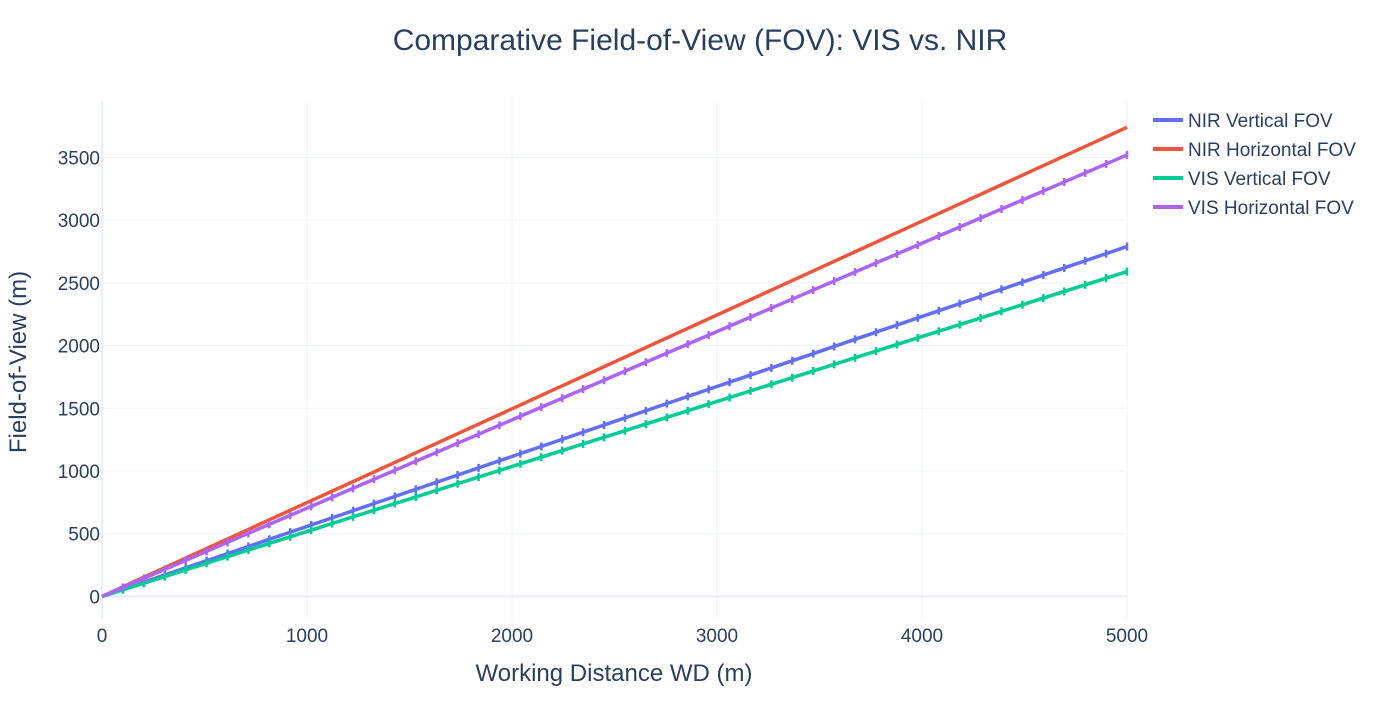 Image resolution: width=1400 pixels, height=705 pixels. What do you see at coordinates (79, 284) in the screenshot?
I see `y-tick-label: 2500` at bounding box center [79, 284].